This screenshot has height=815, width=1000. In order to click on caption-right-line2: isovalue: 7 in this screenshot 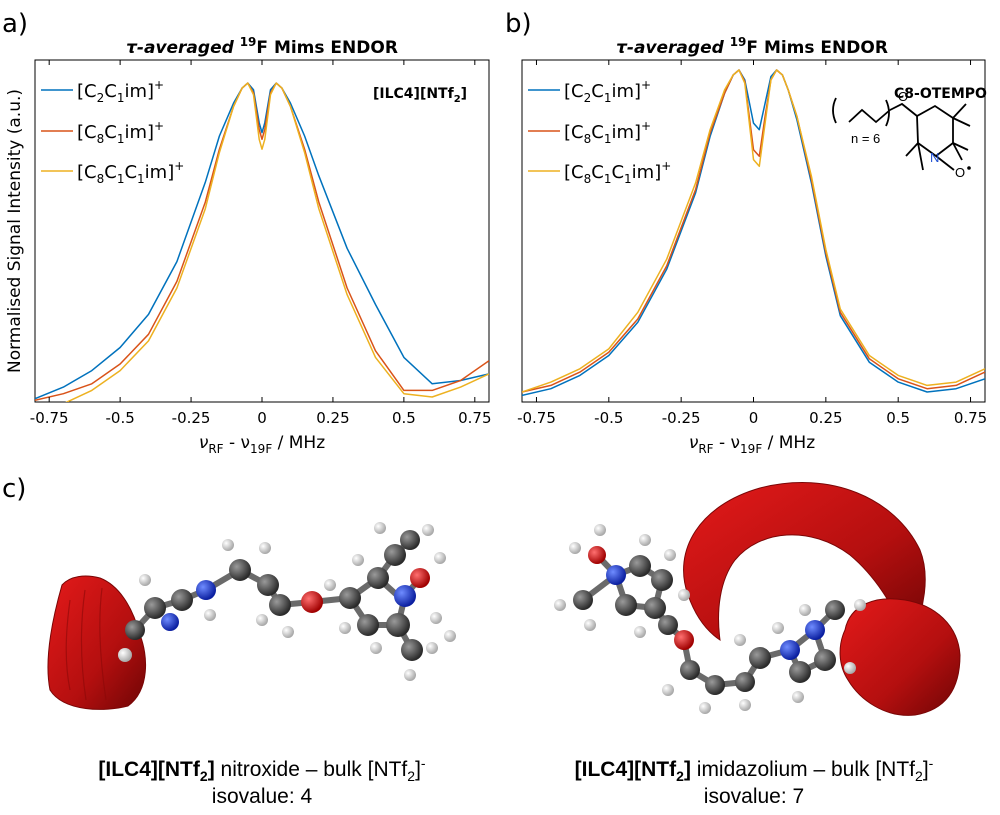, I will do `click(754, 796)`.